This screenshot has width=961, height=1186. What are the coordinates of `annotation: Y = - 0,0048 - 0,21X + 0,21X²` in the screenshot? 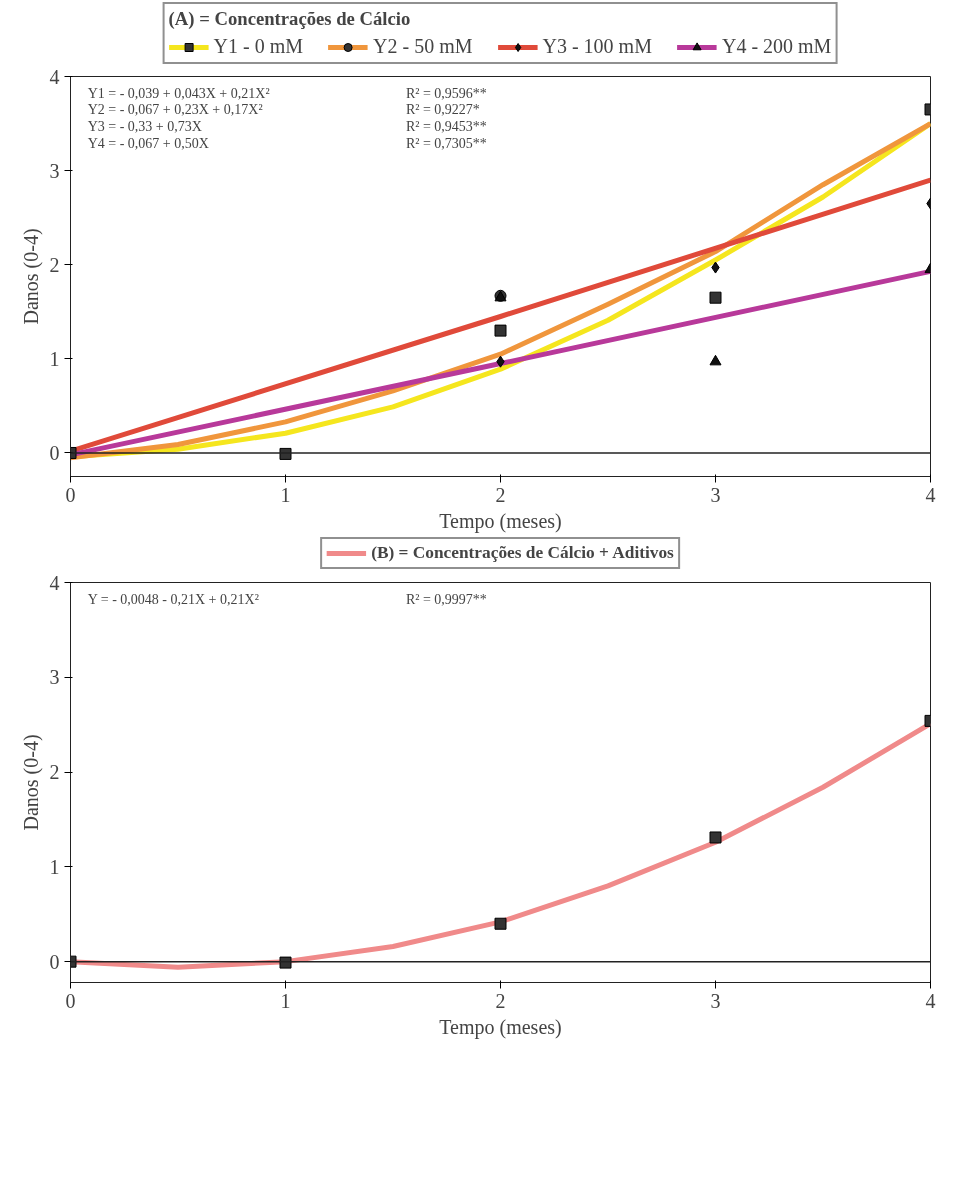 It's located at (173, 599).